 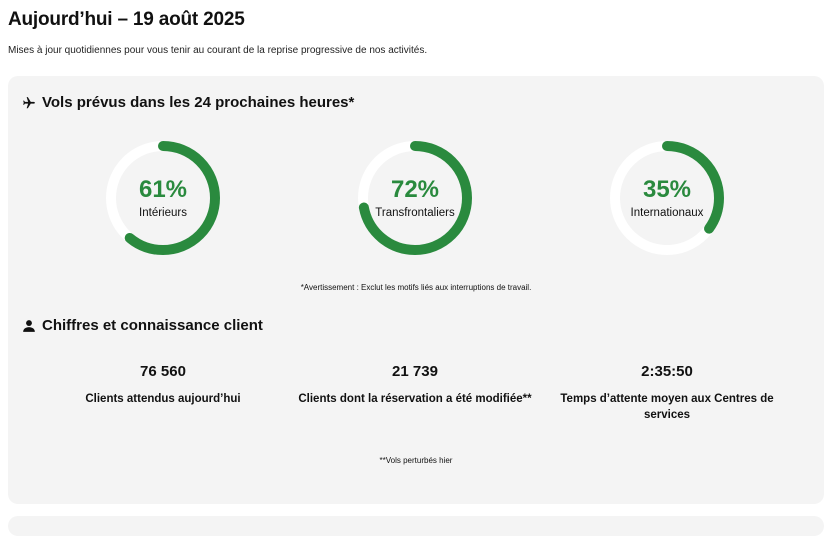 What do you see at coordinates (415, 189) in the screenshot?
I see `gauge-transborder-percent: 72%` at bounding box center [415, 189].